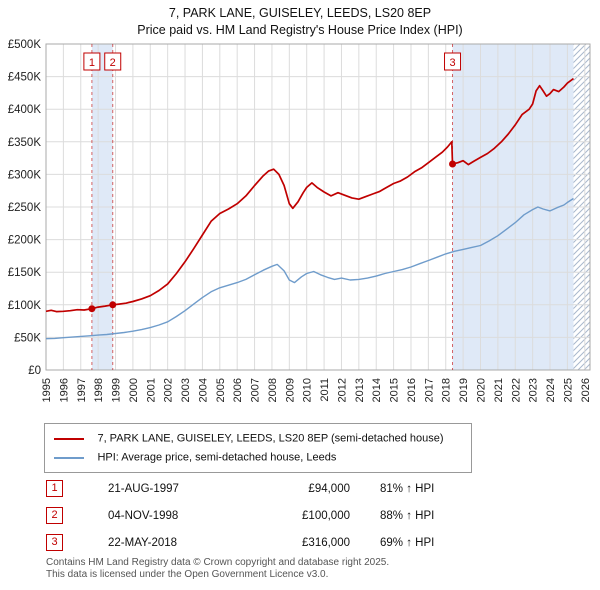  What do you see at coordinates (69, 457) in the screenshot?
I see `legend-line-hpi` at bounding box center [69, 457].